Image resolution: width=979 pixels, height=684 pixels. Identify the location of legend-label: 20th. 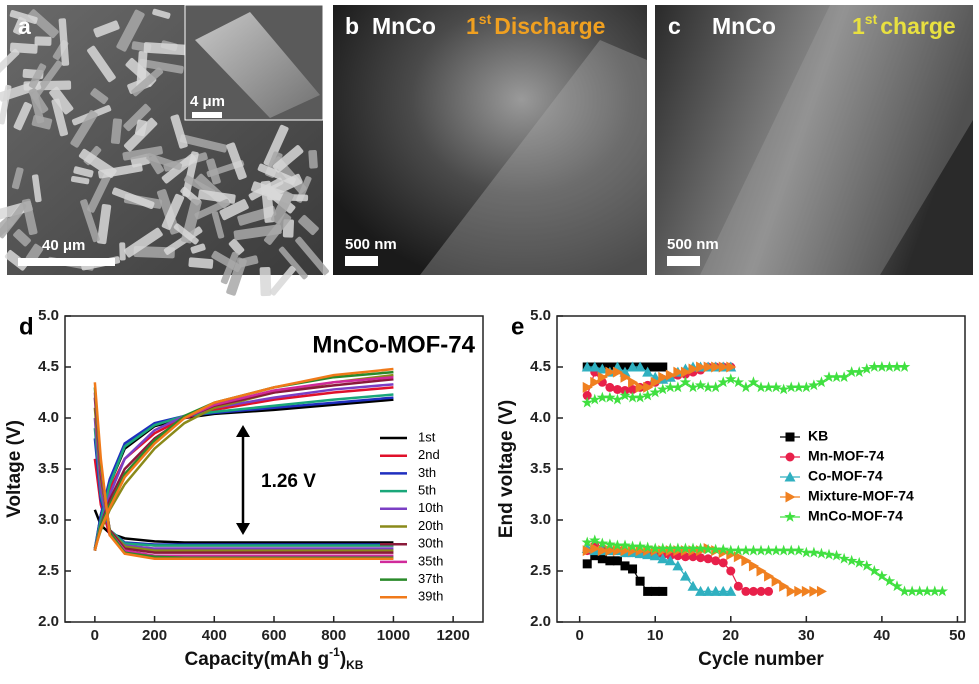
(430, 525).